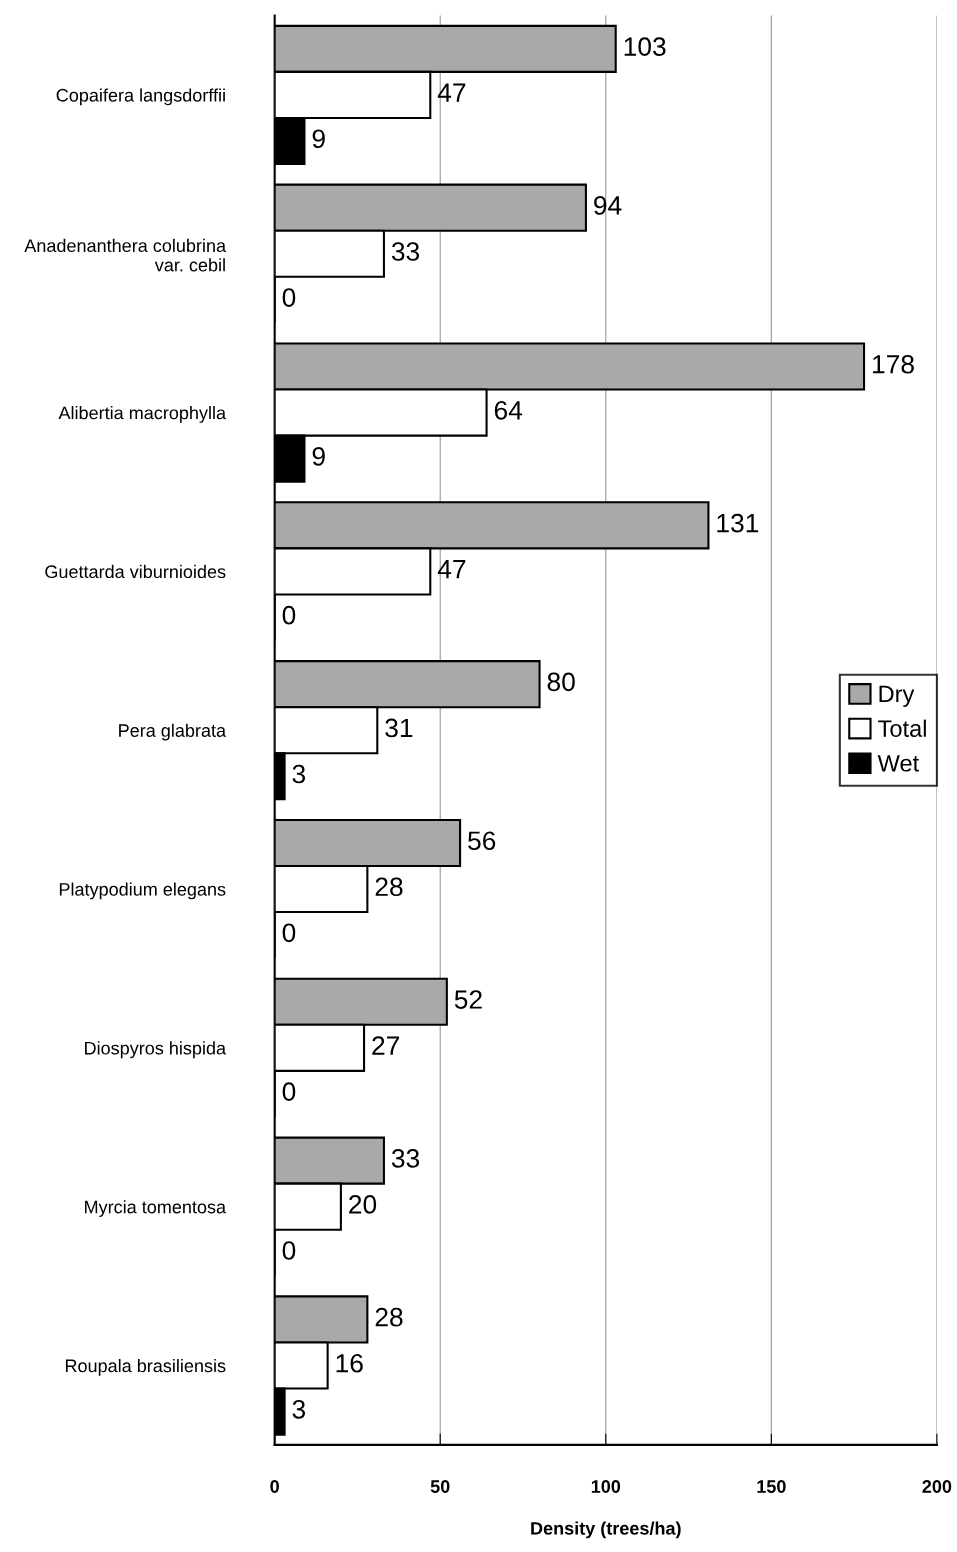  Describe the element at coordinates (645, 46) in the screenshot. I see `data-label: 103` at that location.